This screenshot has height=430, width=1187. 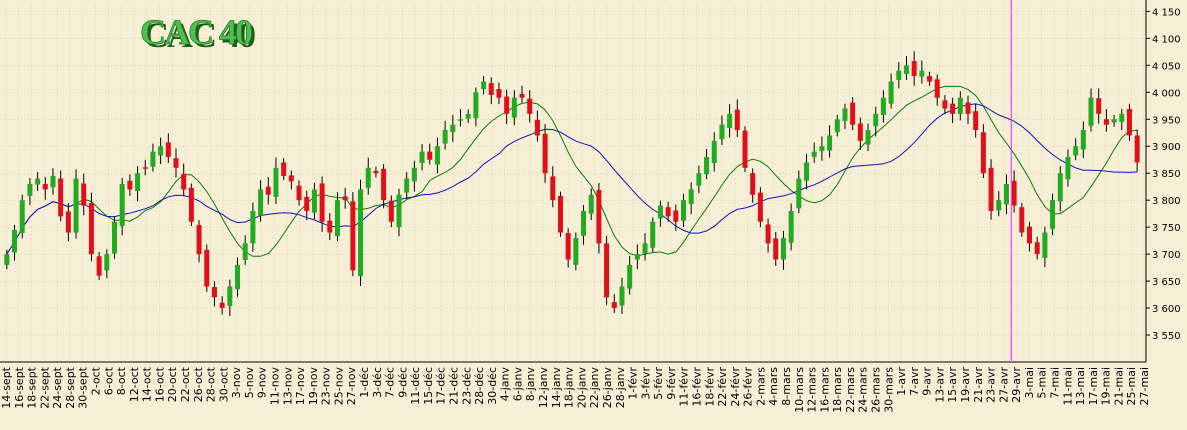 I want to click on x-tick-label: 4-janv, so click(x=505, y=384).